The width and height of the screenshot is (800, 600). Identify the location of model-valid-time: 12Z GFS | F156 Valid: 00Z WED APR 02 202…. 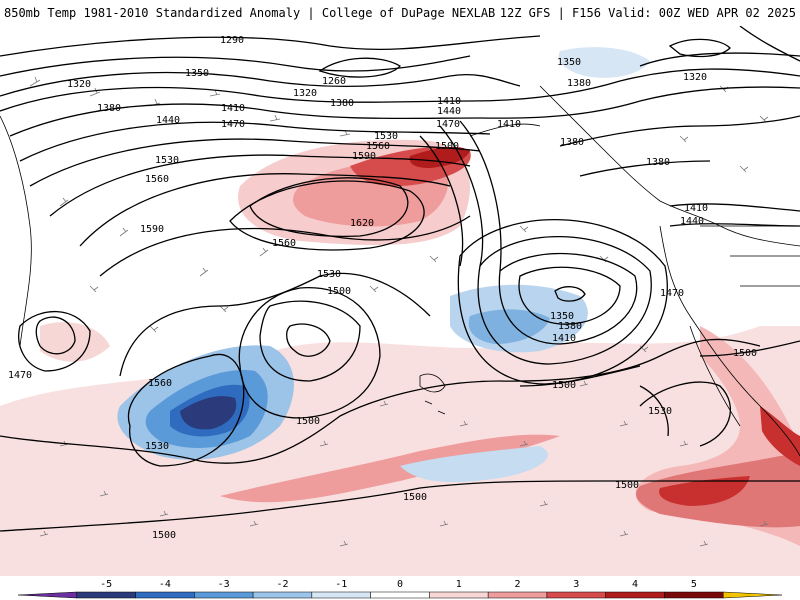
(647, 13).